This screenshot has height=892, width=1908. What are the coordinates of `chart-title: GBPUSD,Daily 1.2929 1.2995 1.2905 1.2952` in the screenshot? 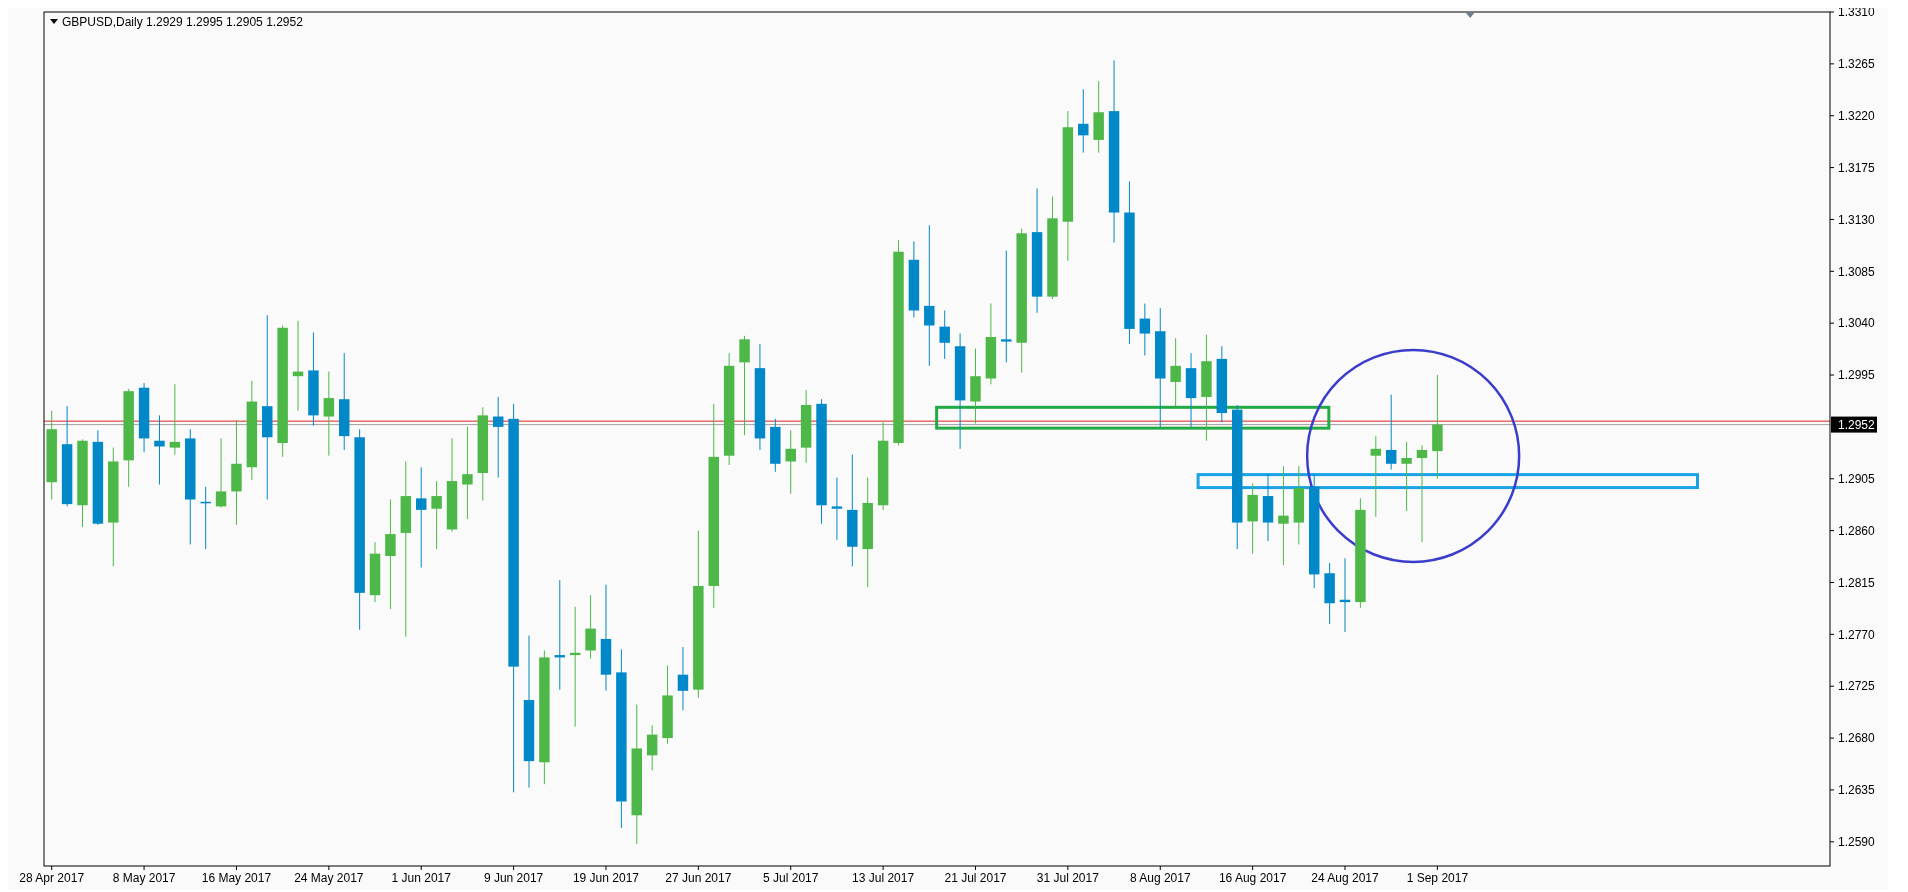 It's located at (183, 22).